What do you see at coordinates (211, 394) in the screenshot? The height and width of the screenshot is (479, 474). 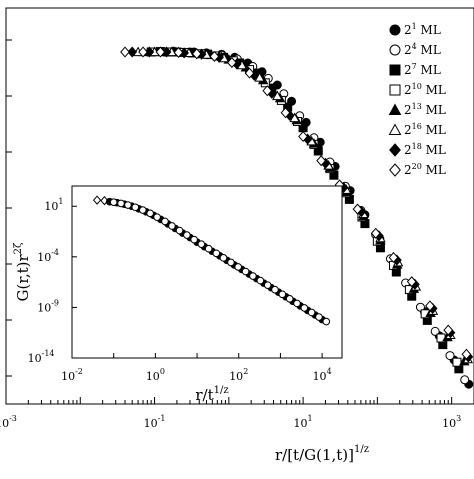 I see `inset-x-axis-title: r/t1/z` at bounding box center [211, 394].